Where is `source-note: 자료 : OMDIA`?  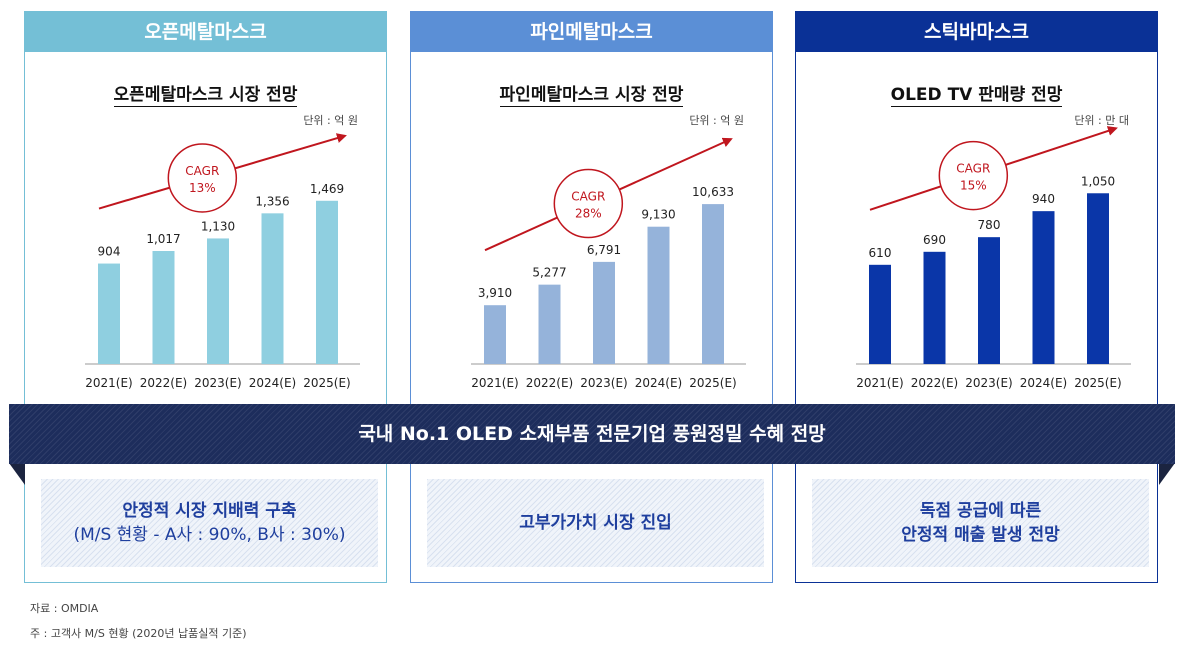 source-note: 자료 : OMDIA is located at coordinates (64, 608).